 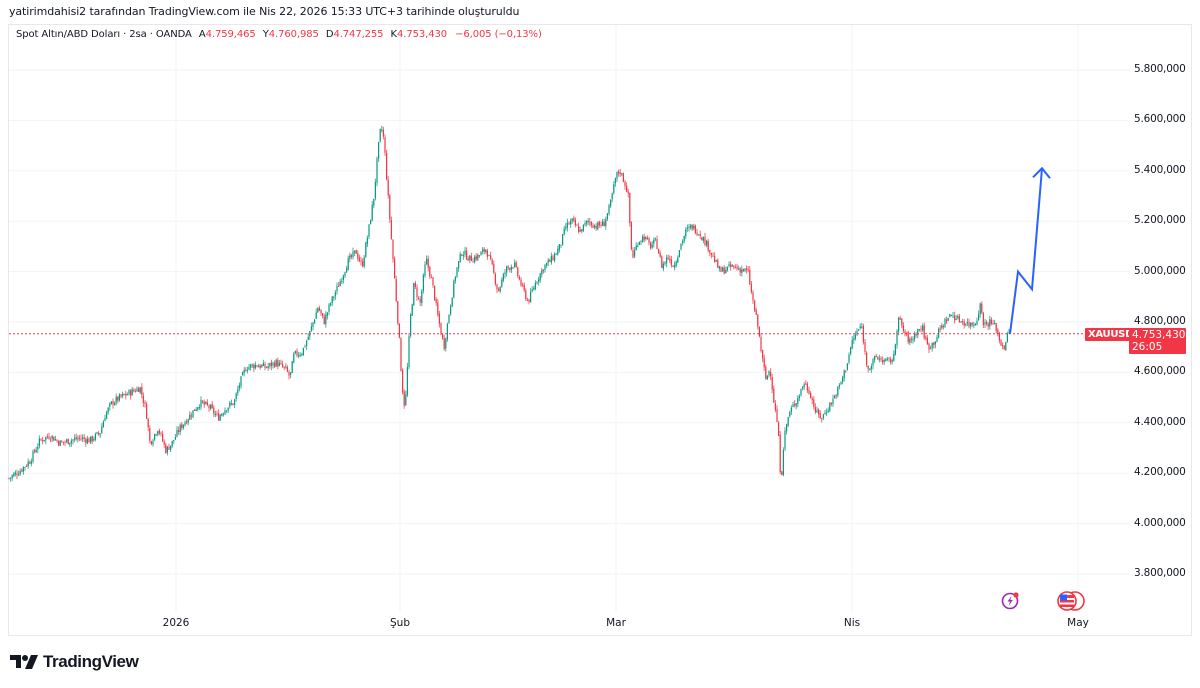 What do you see at coordinates (498, 34) in the screenshot?
I see `change-value: −6,005 (−0,13%)` at bounding box center [498, 34].